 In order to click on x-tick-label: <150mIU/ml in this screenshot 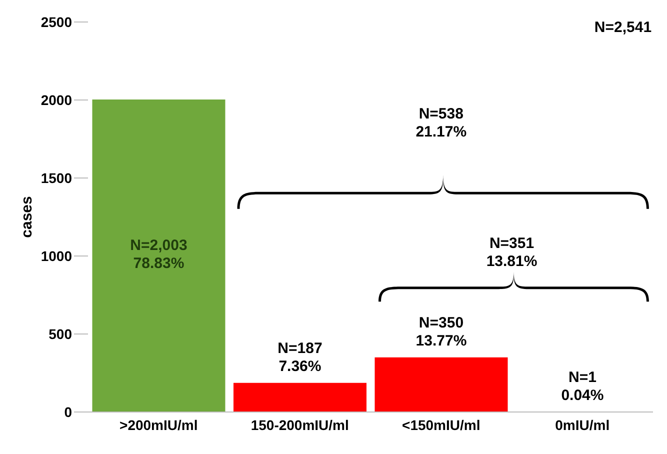, I will do `click(441, 424)`.